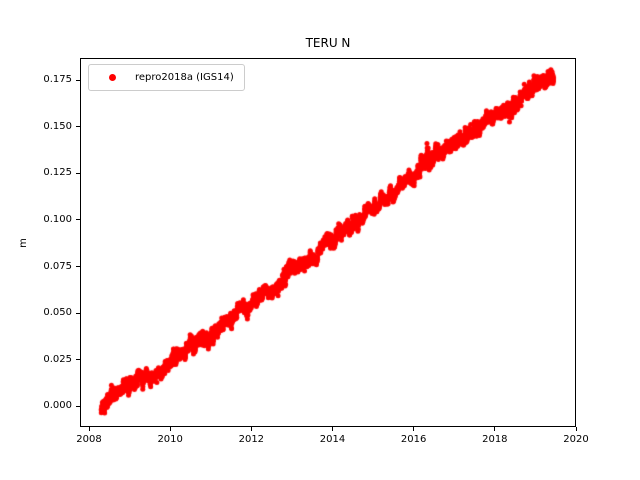 The width and height of the screenshot is (640, 480). Describe the element at coordinates (57, 79) in the screenshot. I see `y-tick-label: 0.175` at that location.